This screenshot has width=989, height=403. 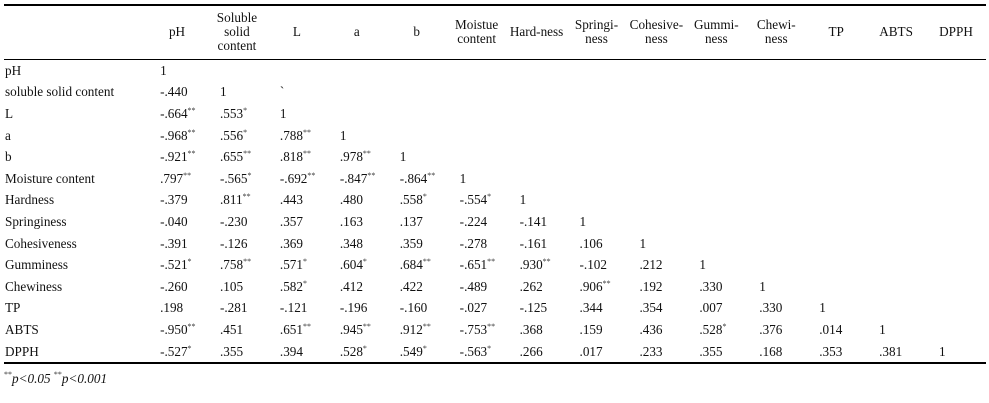 I want to click on table-cell: -.027, so click(x=477, y=309).